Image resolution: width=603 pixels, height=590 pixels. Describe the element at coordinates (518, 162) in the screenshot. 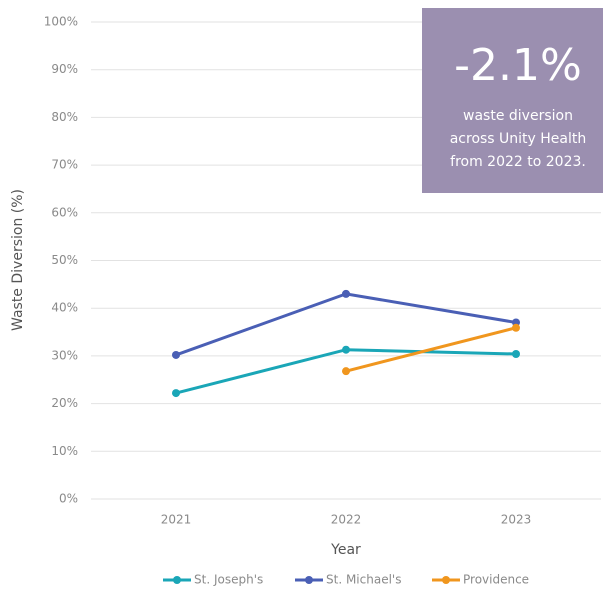

I see `annotation-text: from 2022 to 2023.` at that location.